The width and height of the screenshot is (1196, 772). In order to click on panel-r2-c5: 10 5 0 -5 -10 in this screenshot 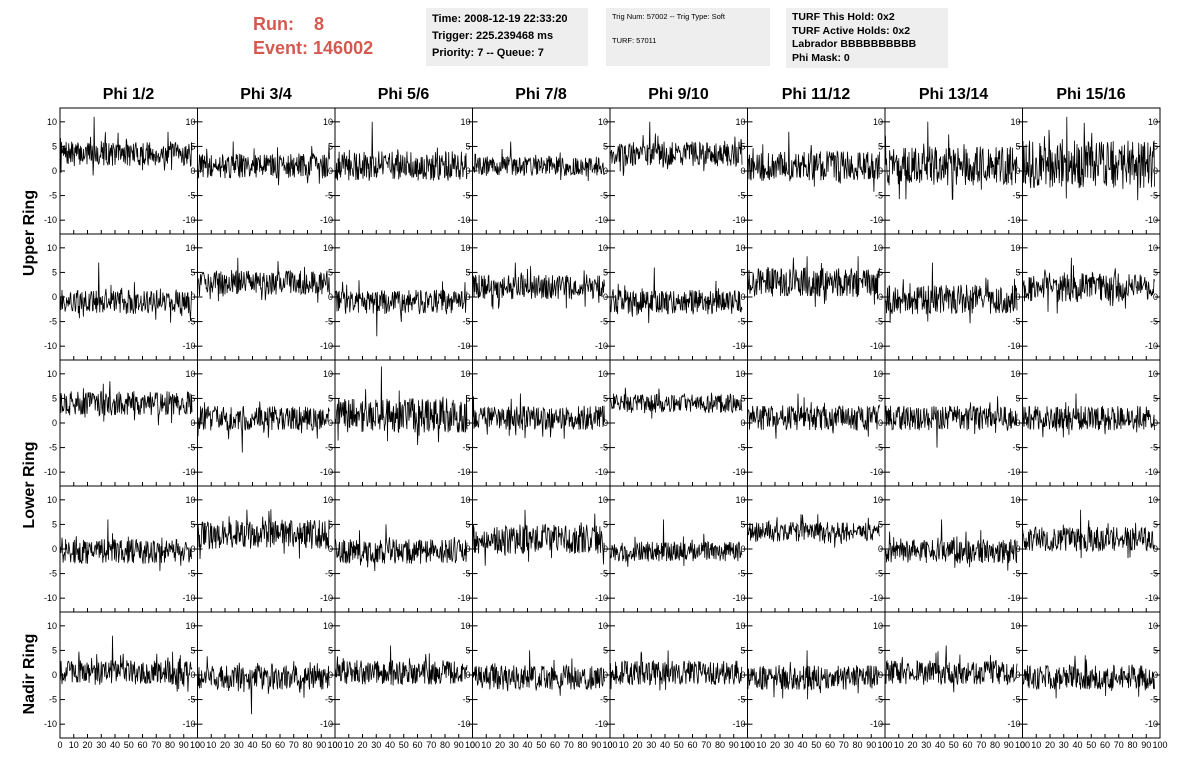, I will do `click(678, 297)`.